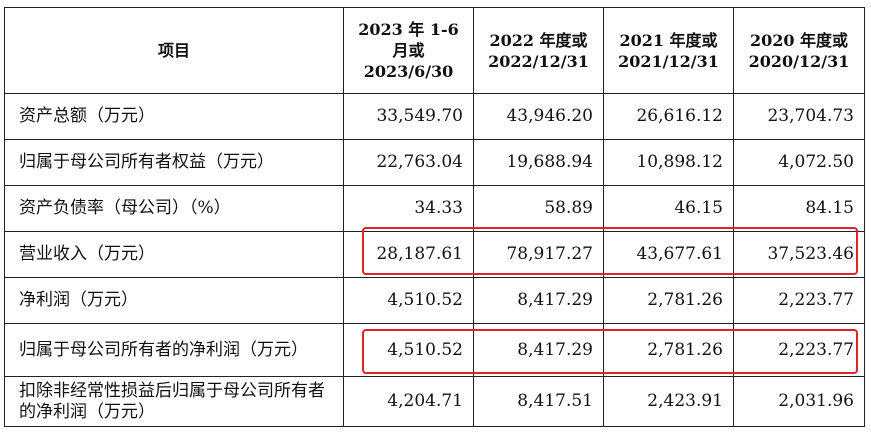 This screenshot has height=438, width=871. Describe the element at coordinates (408, 208) in the screenshot. I see `cell-value: 34.33` at that location.